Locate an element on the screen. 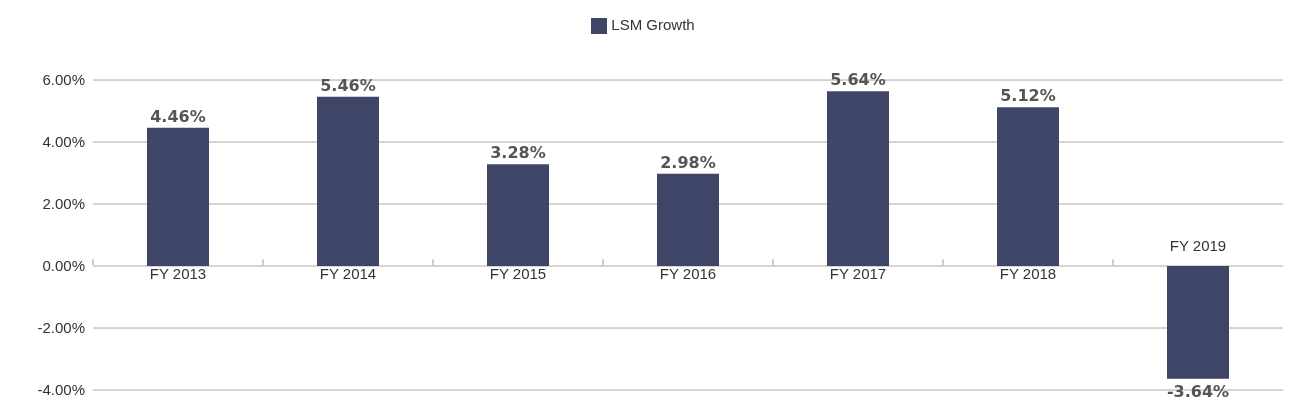 The height and width of the screenshot is (418, 1301). x-tick-label: FY 2017 is located at coordinates (858, 274).